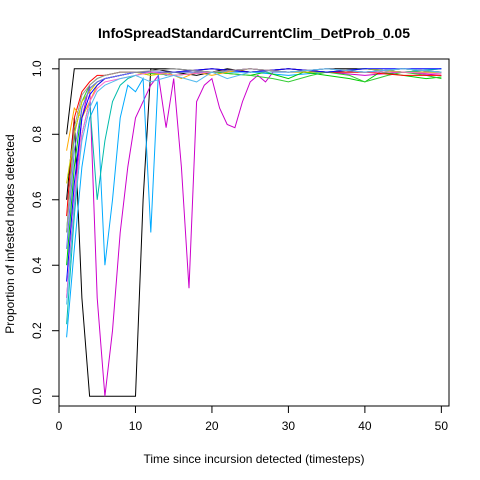 Image resolution: width=480 pixels, height=480 pixels. Describe the element at coordinates (37, 265) in the screenshot. I see `y-tick-label-2: 0.4` at that location.